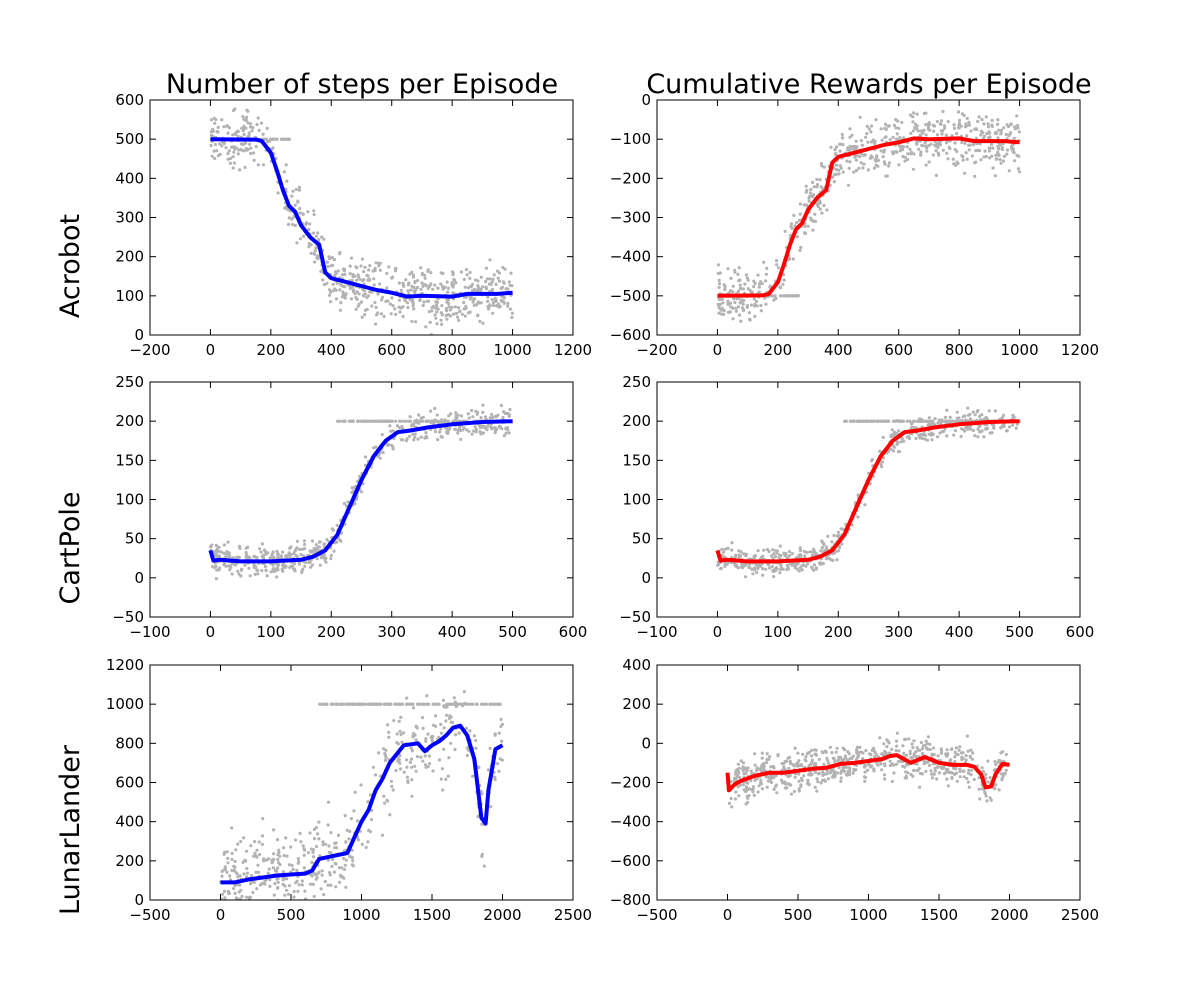 The width and height of the screenshot is (1200, 1000). What do you see at coordinates (391, 632) in the screenshot?
I see `x-tick-label: 300` at bounding box center [391, 632].